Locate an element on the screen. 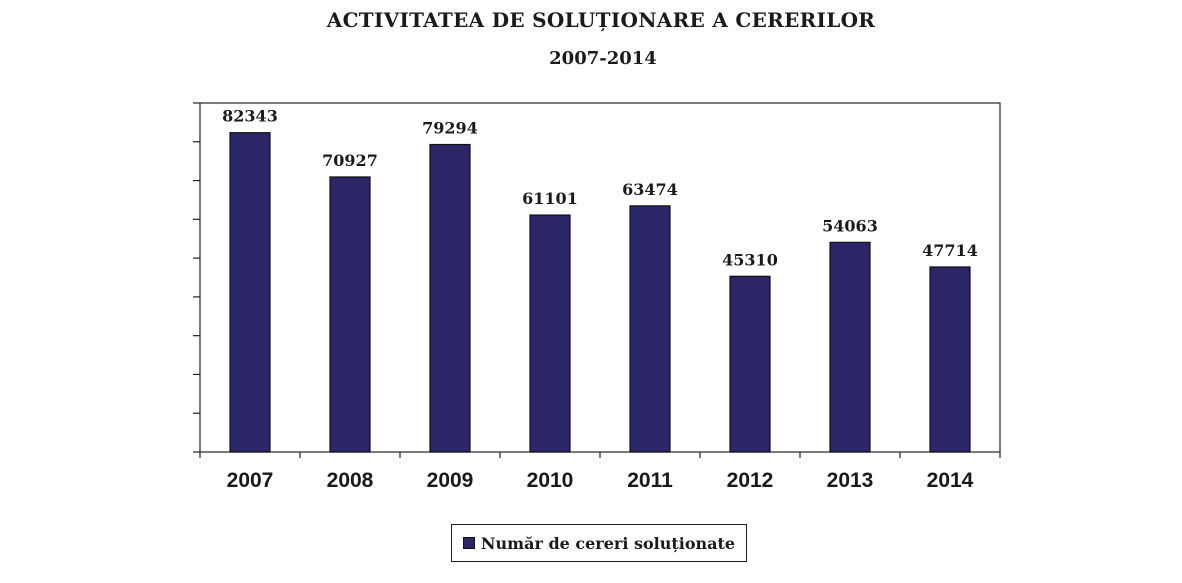  data-label-2011: 63474 is located at coordinates (650, 189).